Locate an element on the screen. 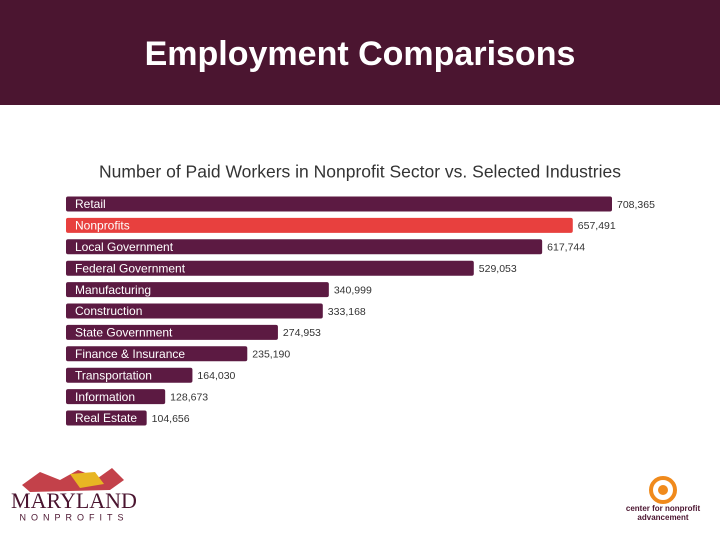  category-label: Real Estate is located at coordinates (106, 418).